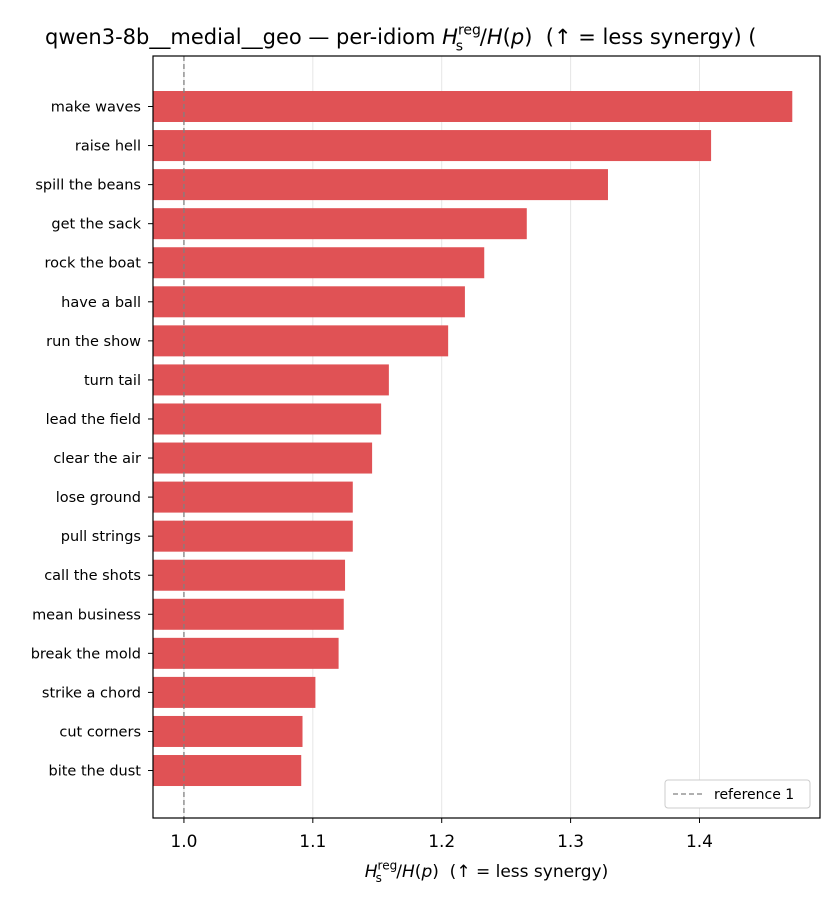  Describe the element at coordinates (88, 186) in the screenshot. I see `category-label: spill the beans` at that location.